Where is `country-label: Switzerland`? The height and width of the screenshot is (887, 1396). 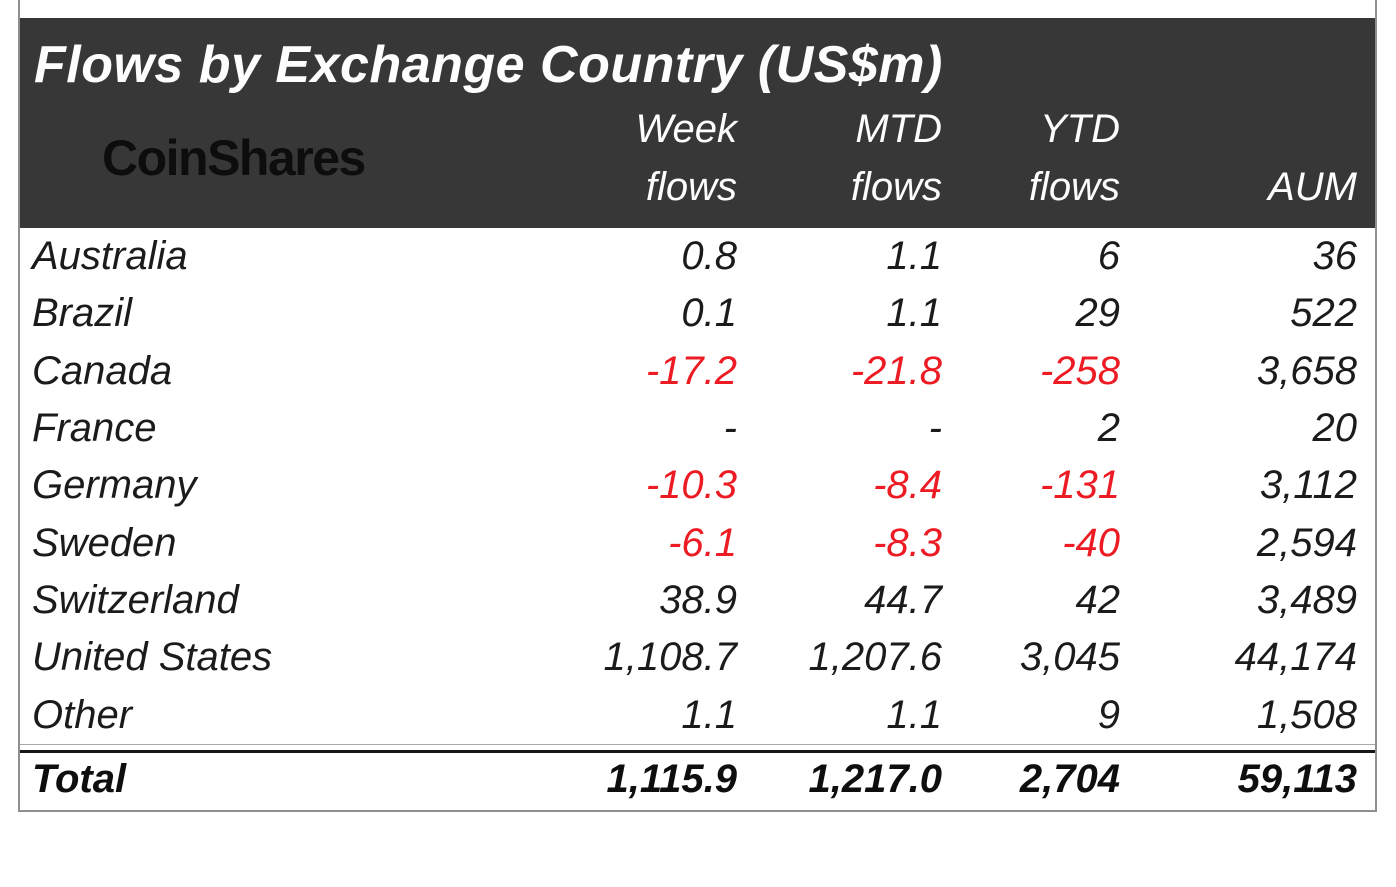
country-label: Switzerland is located at coordinates (135, 599).